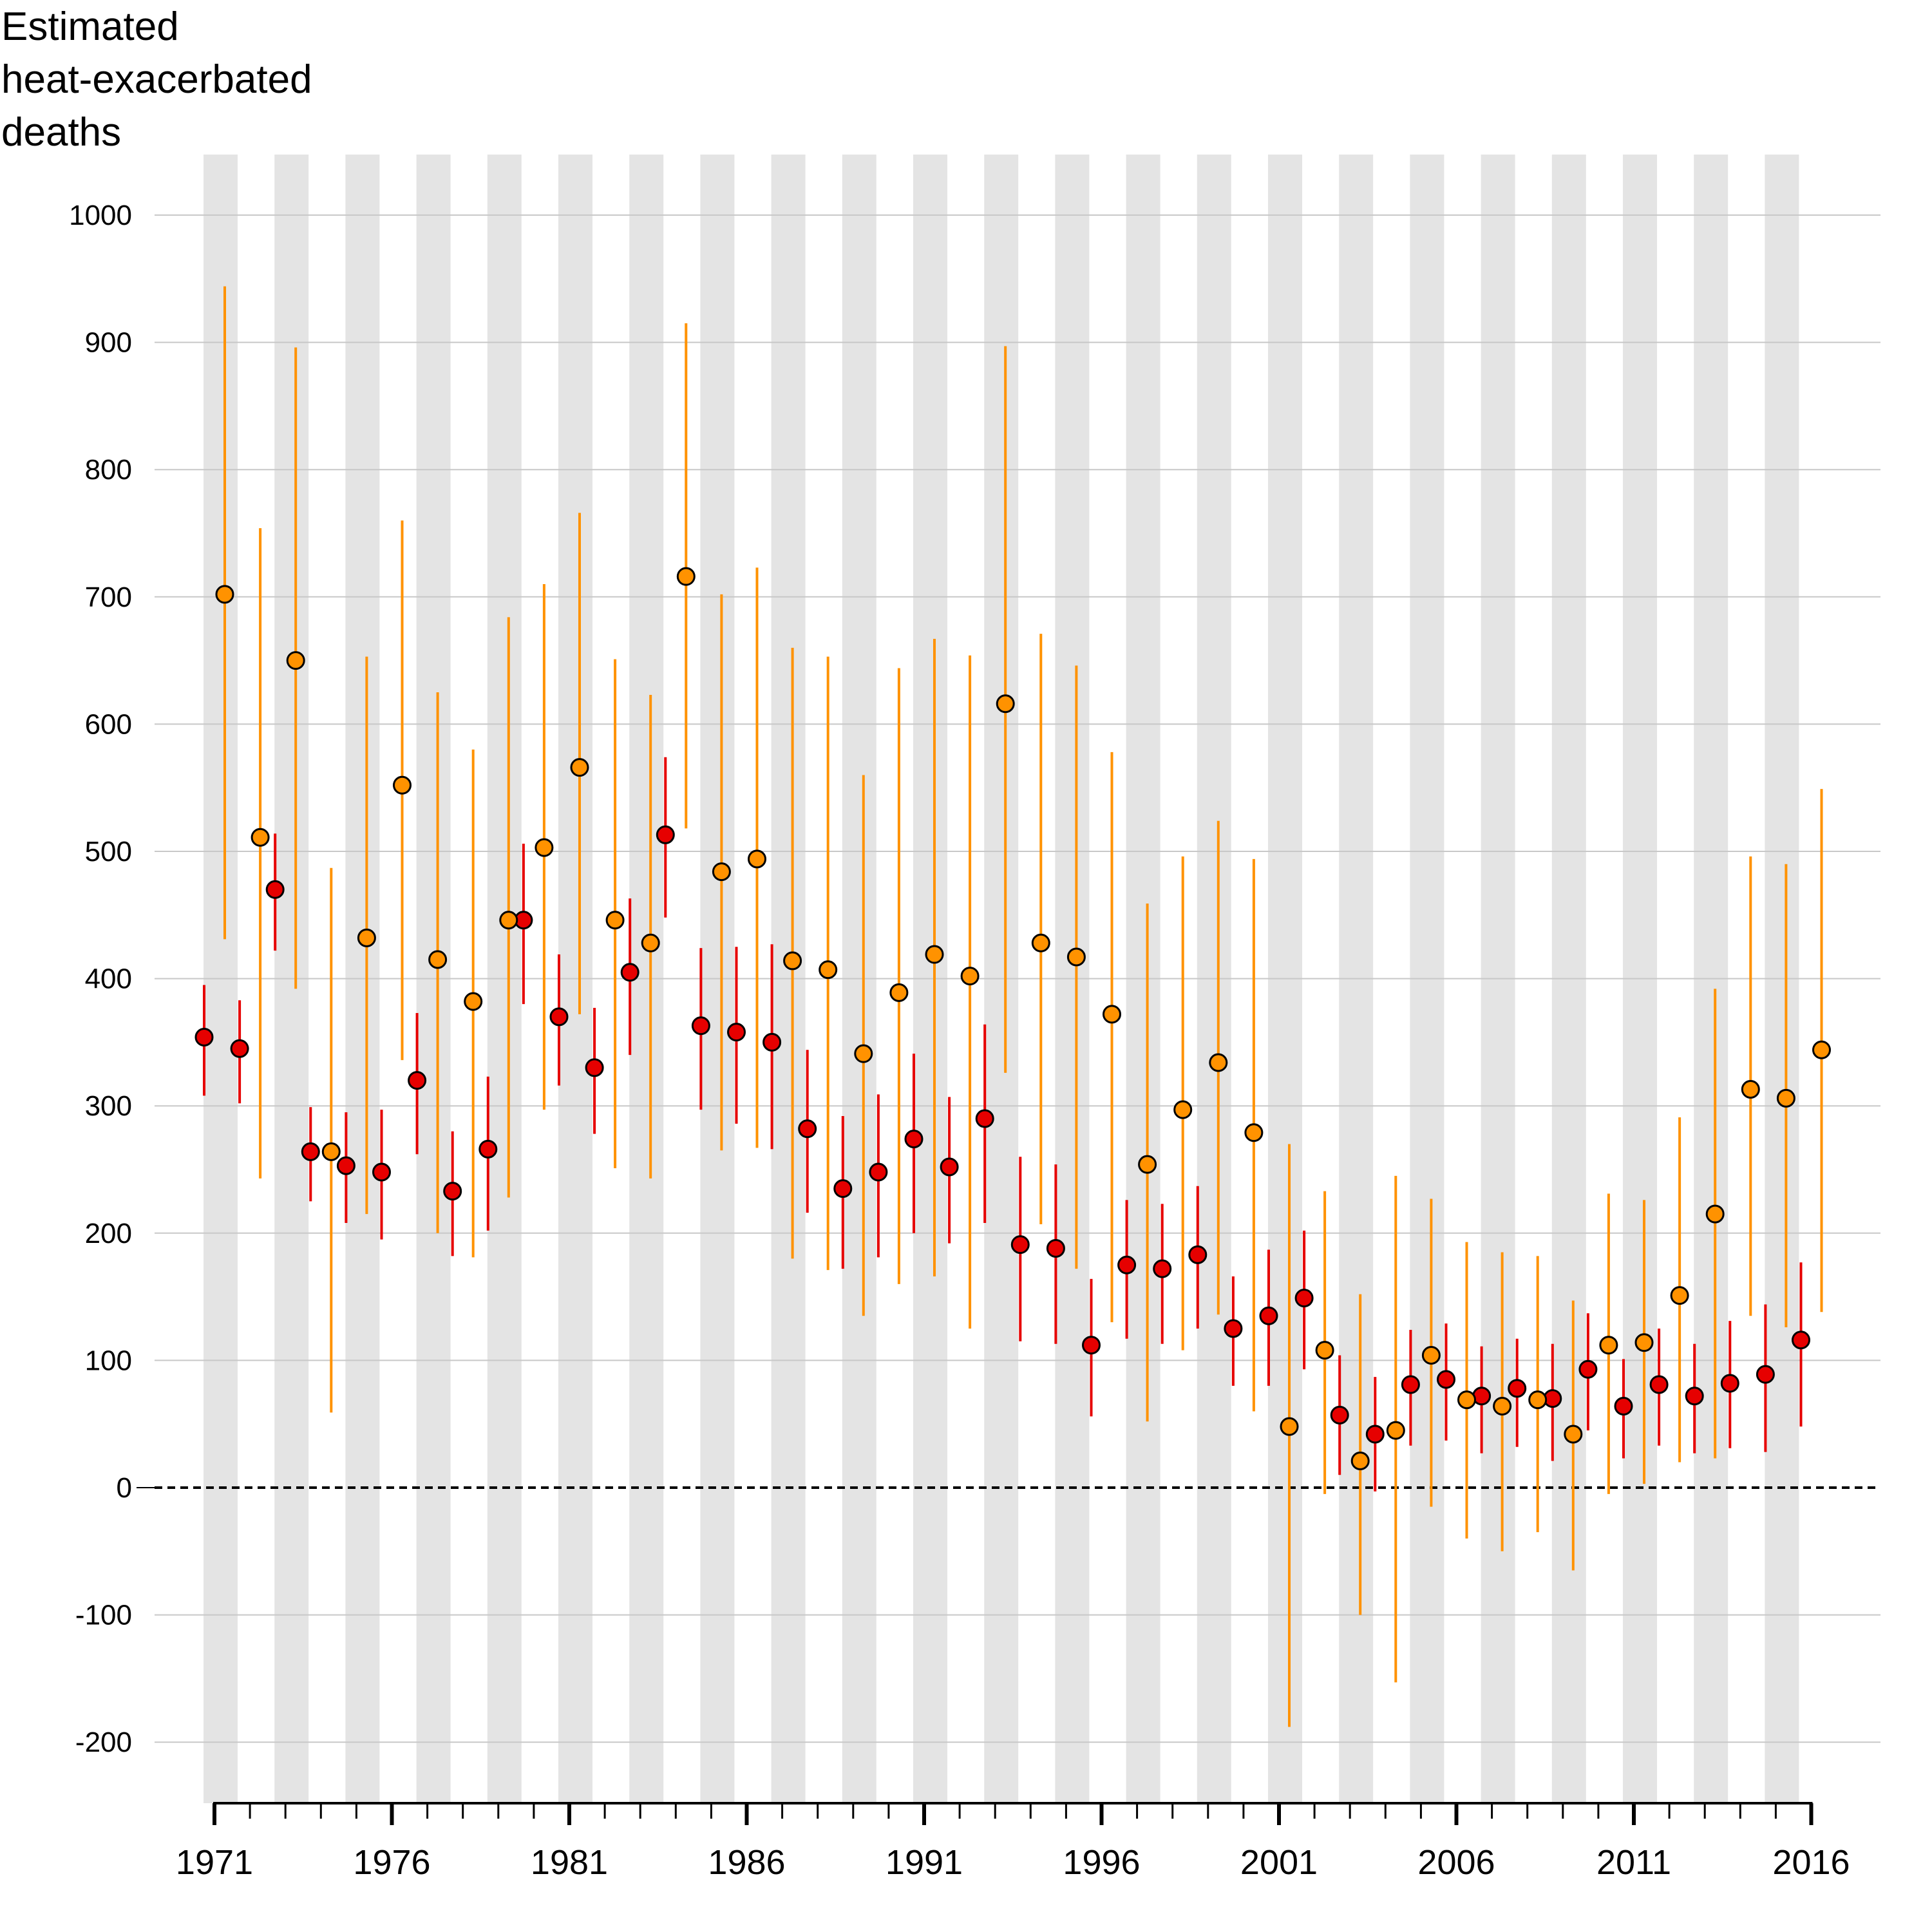 The width and height of the screenshot is (1932, 1932). I want to click on y-tick-label: 900, so click(108, 343).